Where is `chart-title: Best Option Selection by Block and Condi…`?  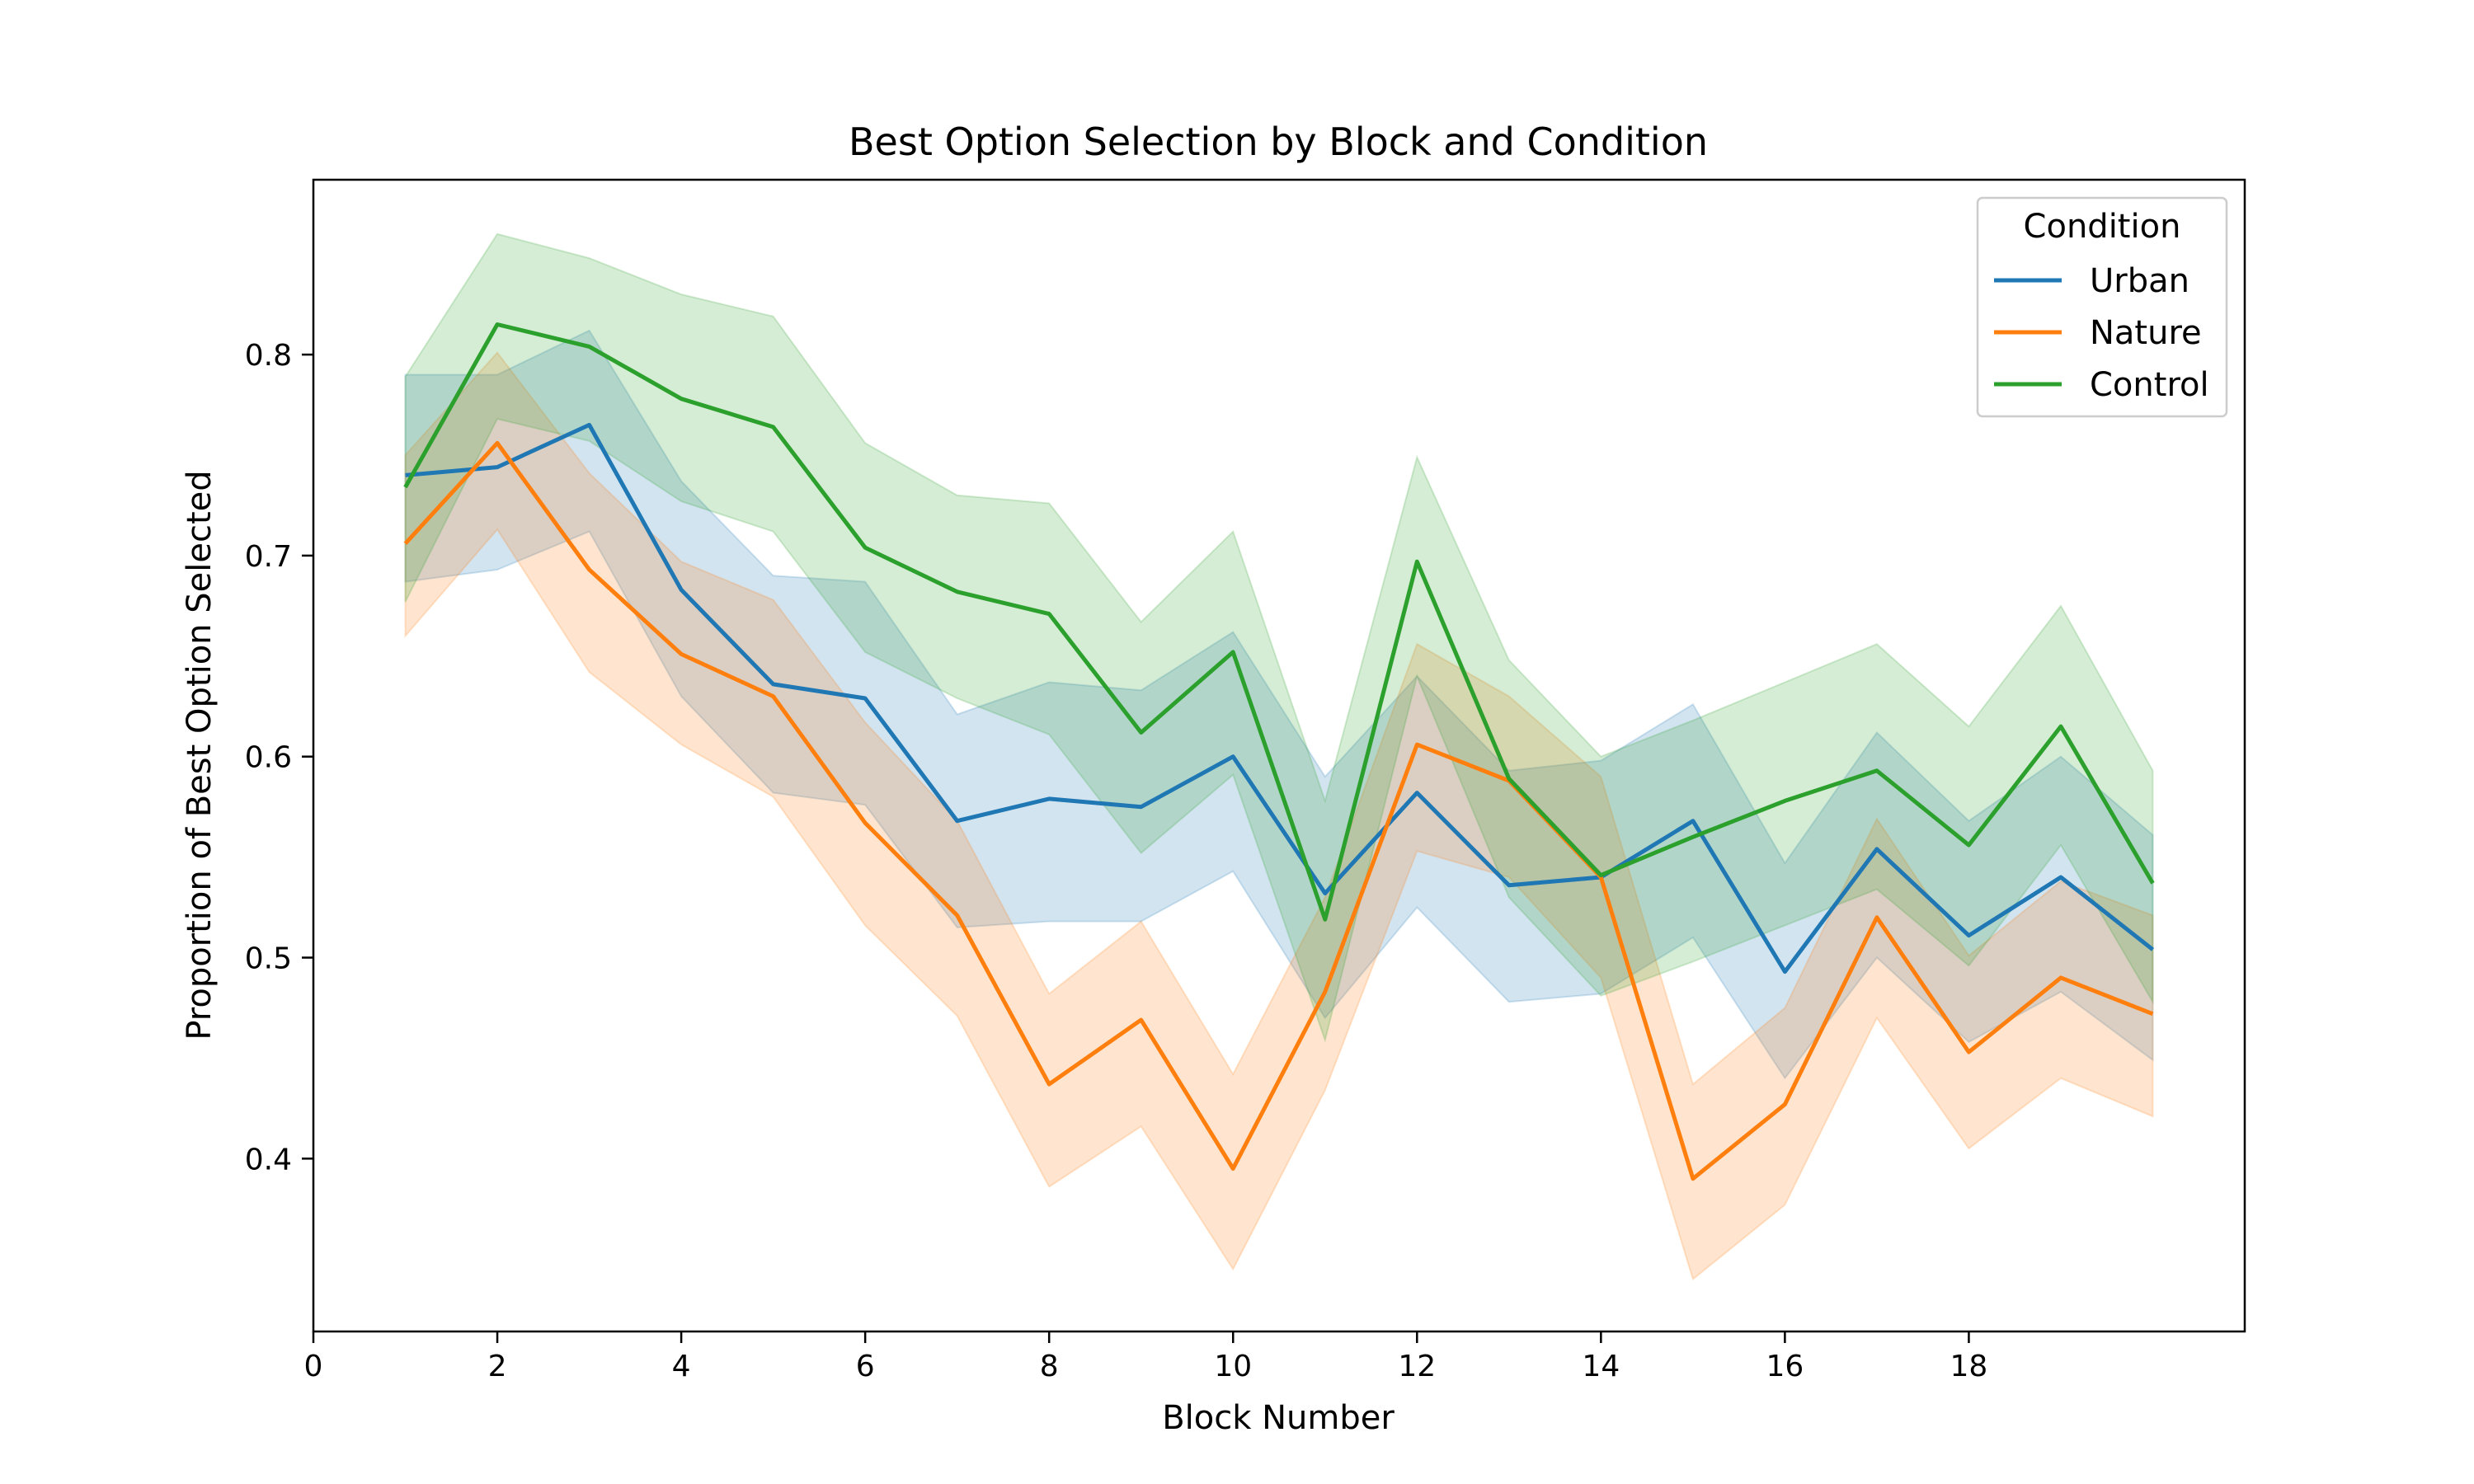
chart-title: Best Option Selection by Block and Condi… is located at coordinates (1278, 142).